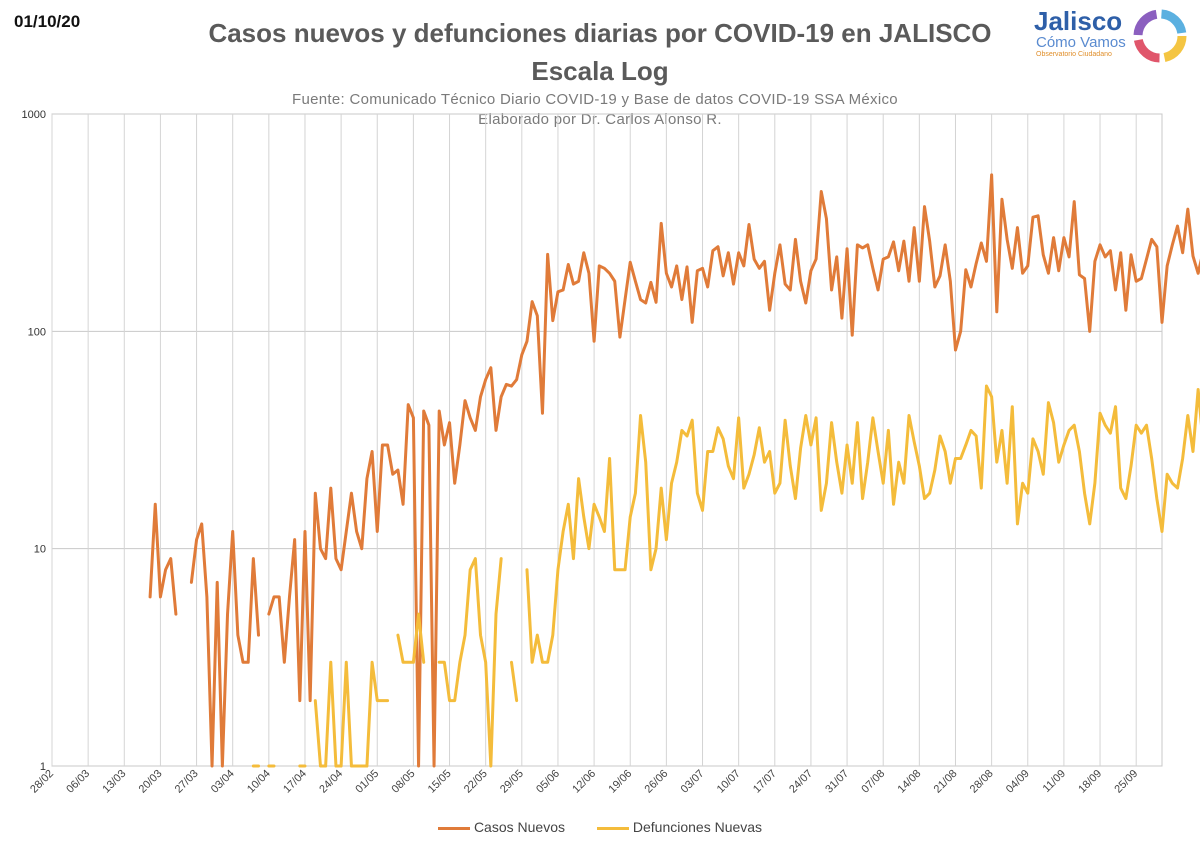  Describe the element at coordinates (1078, 21) in the screenshot. I see `logo-name: Jalisco` at that location.